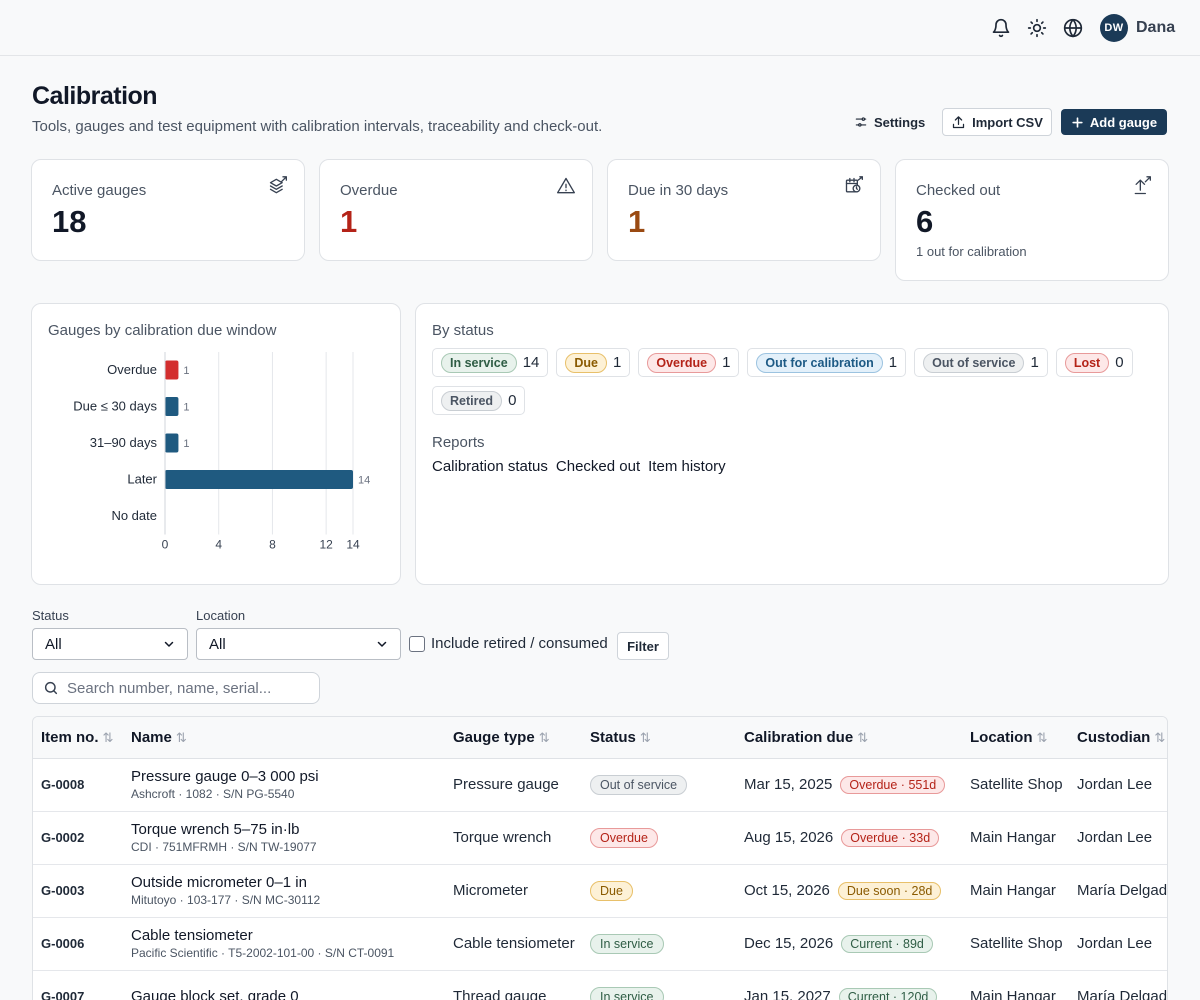  Describe the element at coordinates (479, 400) in the screenshot. I see `status-chip: Retired 0` at that location.